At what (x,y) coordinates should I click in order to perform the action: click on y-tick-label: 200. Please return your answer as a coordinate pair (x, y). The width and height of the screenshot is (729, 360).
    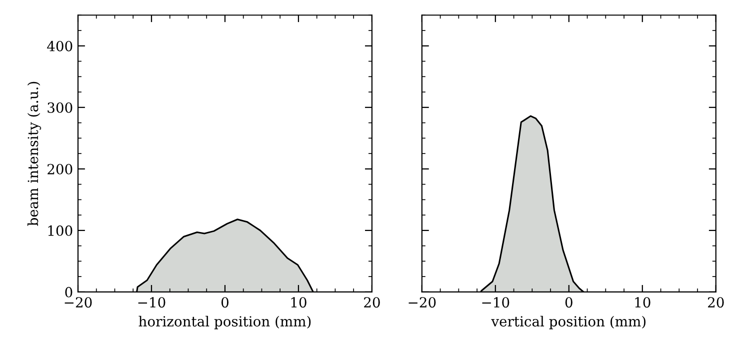
    Looking at the image, I should click on (60, 169).